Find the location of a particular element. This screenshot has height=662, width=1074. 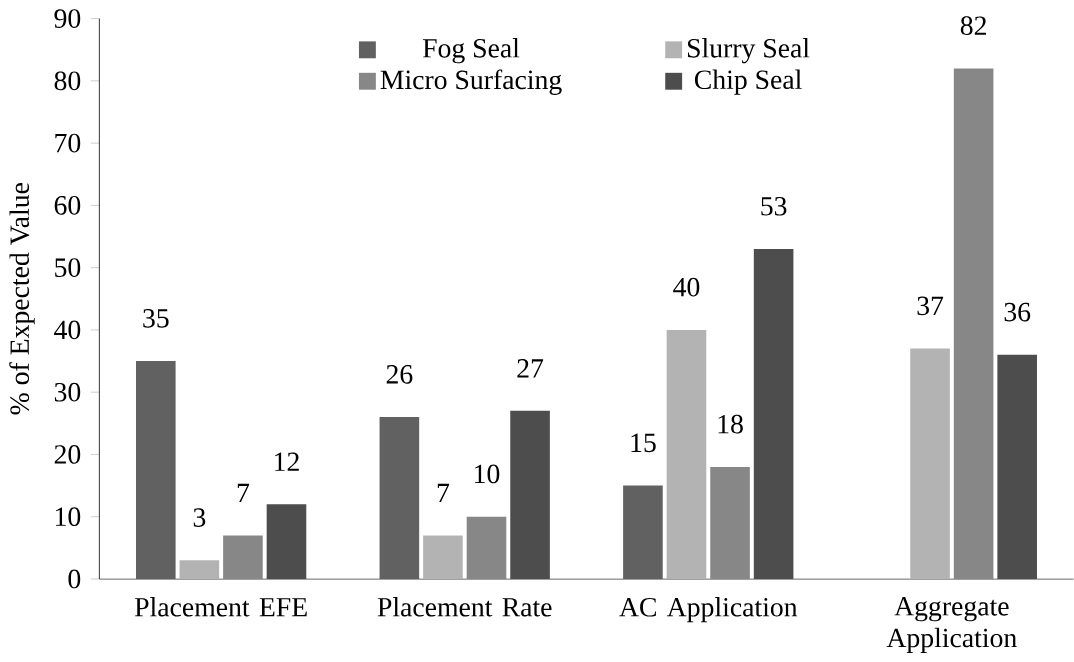

data-label: 35 is located at coordinates (156, 318).